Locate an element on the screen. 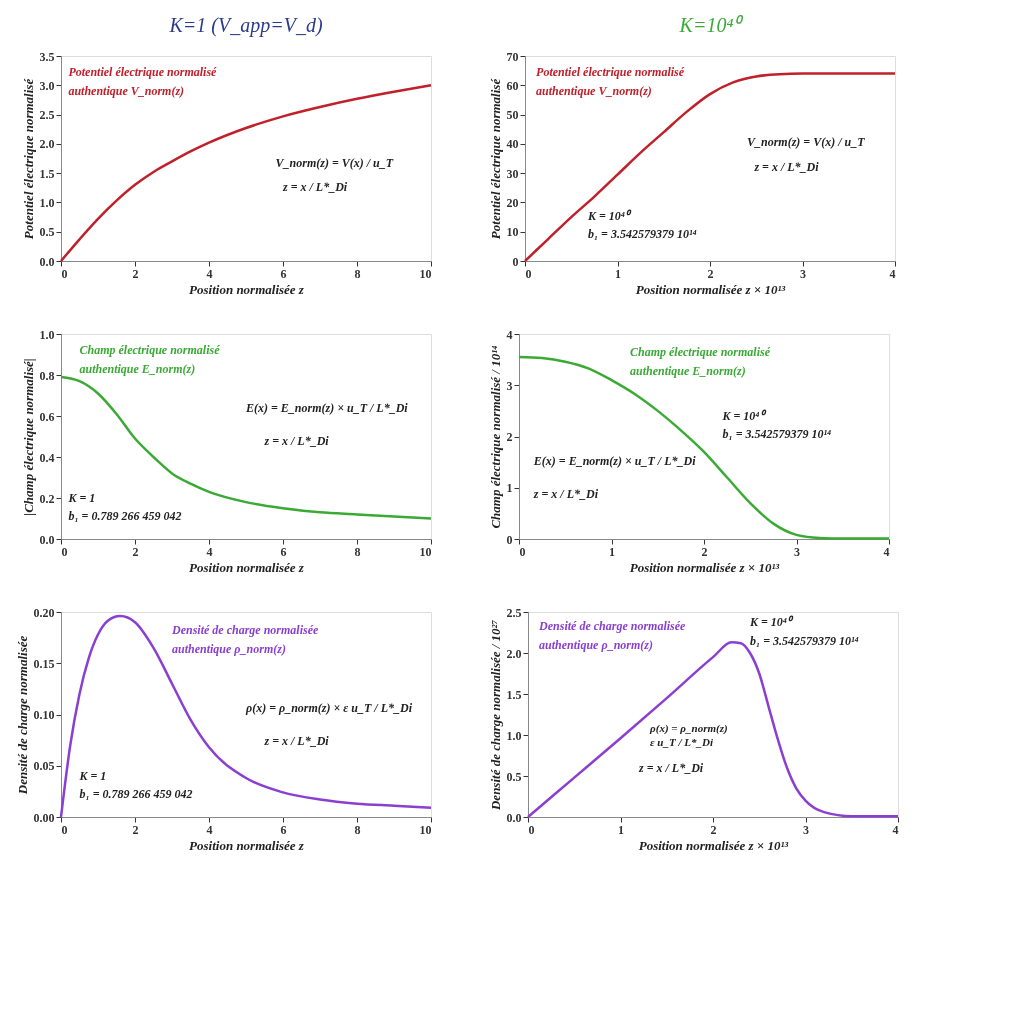 Image resolution: width=1020 pixels, height=1010 pixels. y-tick-label: 1 is located at coordinates (509, 488).